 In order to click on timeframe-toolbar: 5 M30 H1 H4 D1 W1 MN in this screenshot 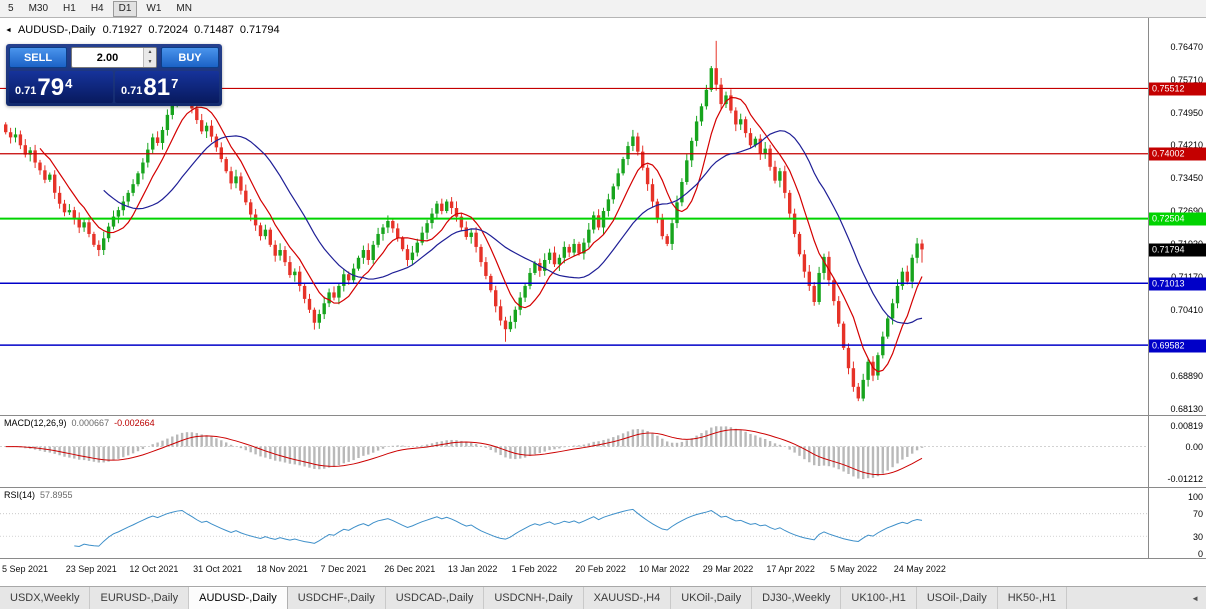, I will do `click(603, 9)`.